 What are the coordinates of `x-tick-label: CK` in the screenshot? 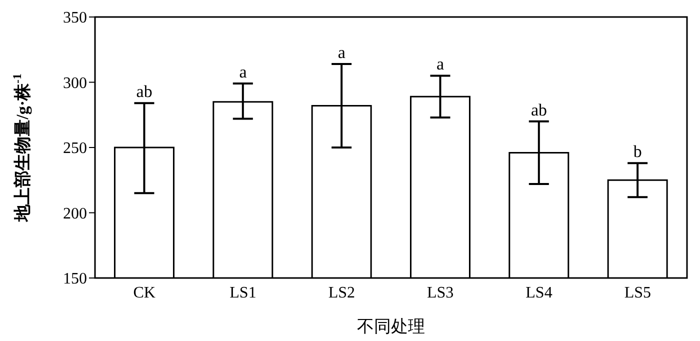 It's located at (144, 293).